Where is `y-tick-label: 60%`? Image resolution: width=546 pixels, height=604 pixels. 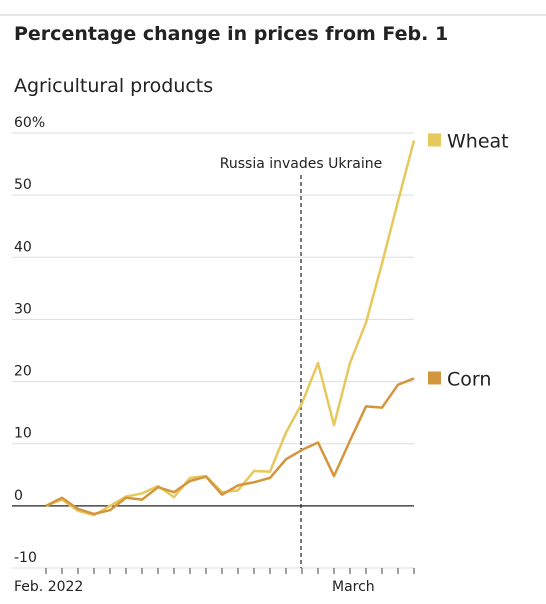
y-tick-label: 60% is located at coordinates (29, 123).